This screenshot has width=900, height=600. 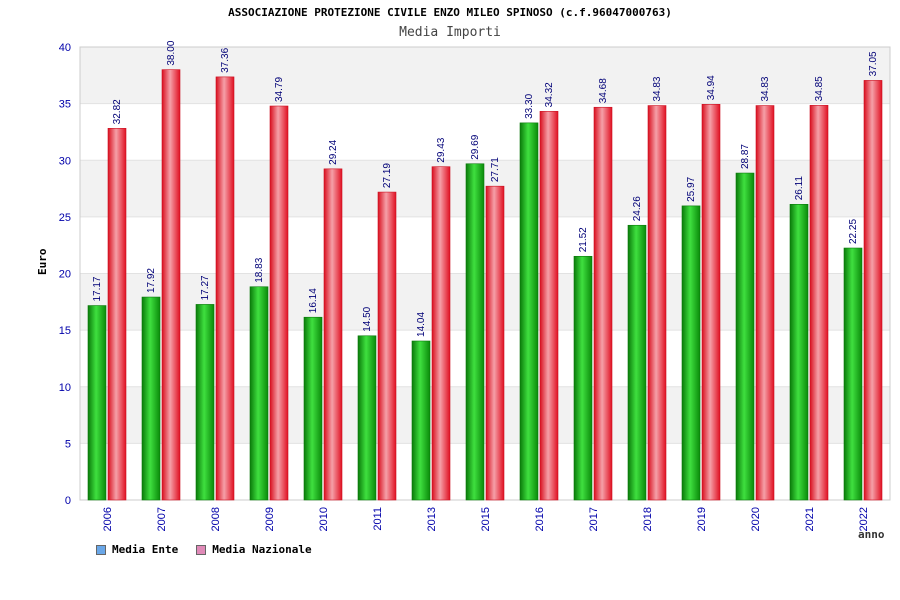 I want to click on x-tick-label: 2008, so click(x=216, y=519).